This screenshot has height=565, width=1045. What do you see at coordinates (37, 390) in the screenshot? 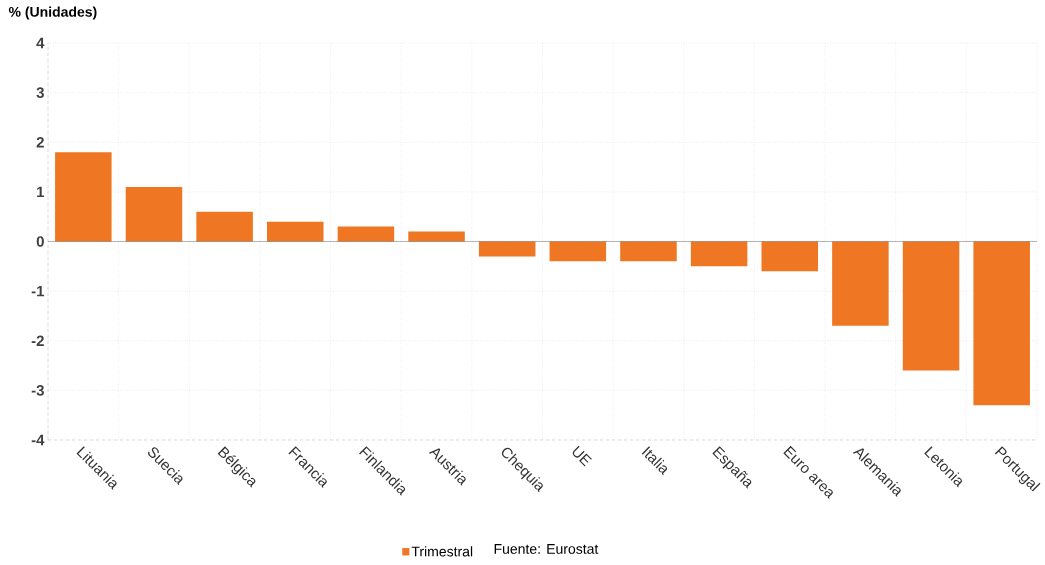
I see `y-tick-label: -3` at bounding box center [37, 390].